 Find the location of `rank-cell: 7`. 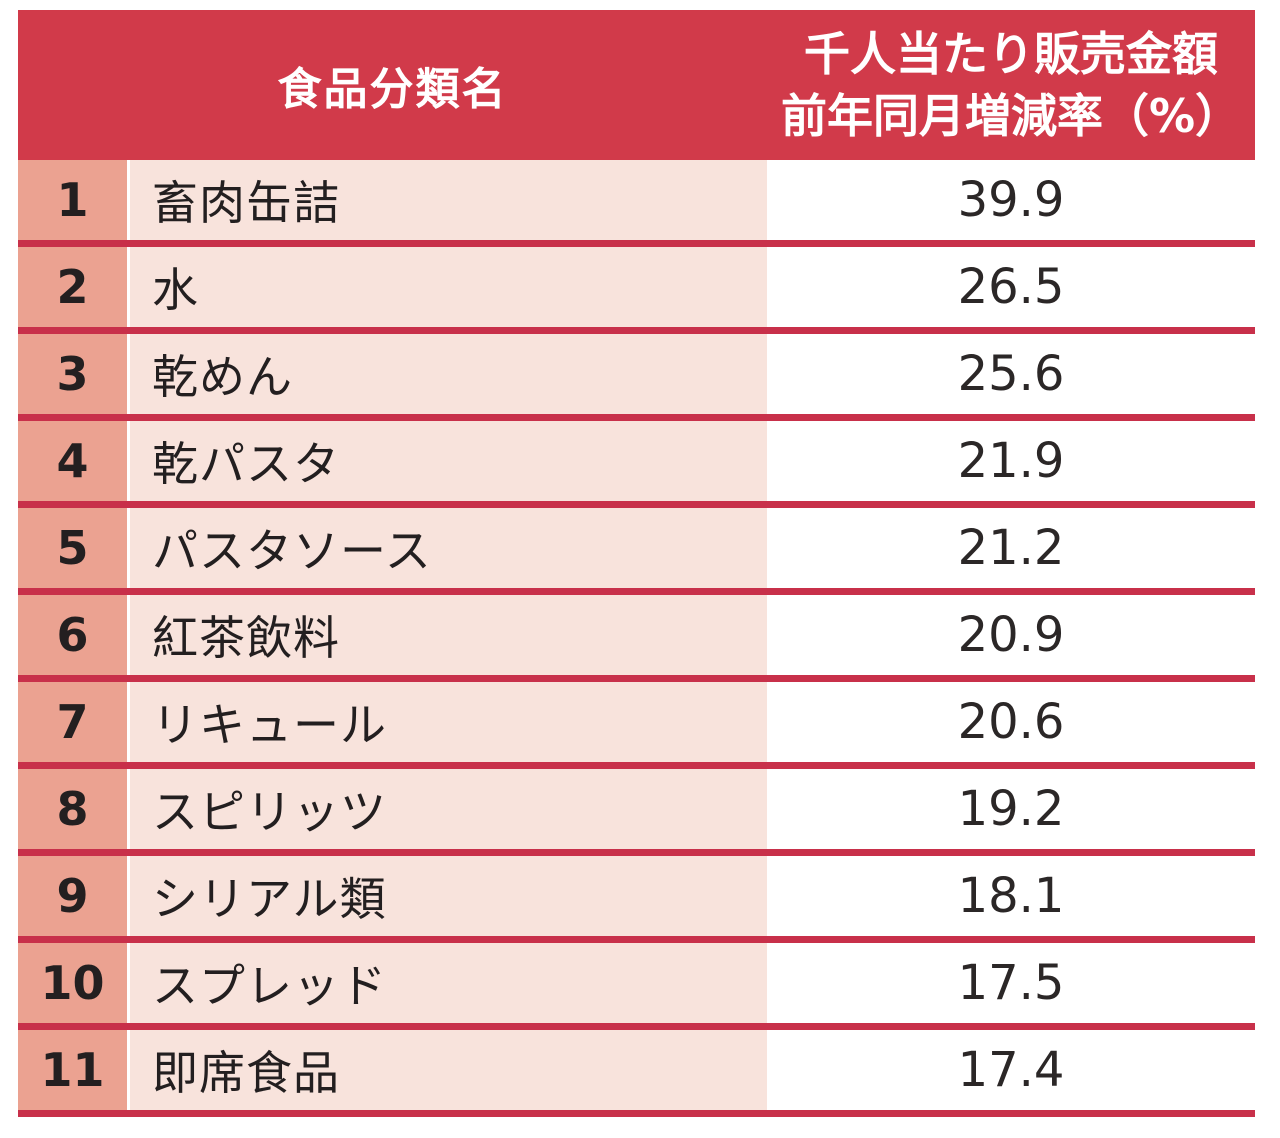

rank-cell: 7 is located at coordinates (72, 722).